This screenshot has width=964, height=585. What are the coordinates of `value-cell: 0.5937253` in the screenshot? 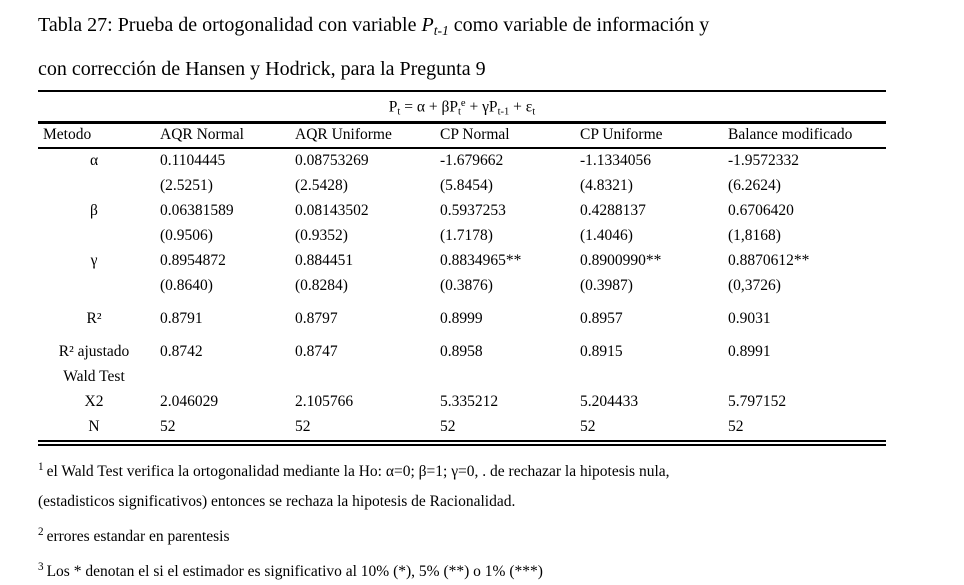 It's located at (473, 210).